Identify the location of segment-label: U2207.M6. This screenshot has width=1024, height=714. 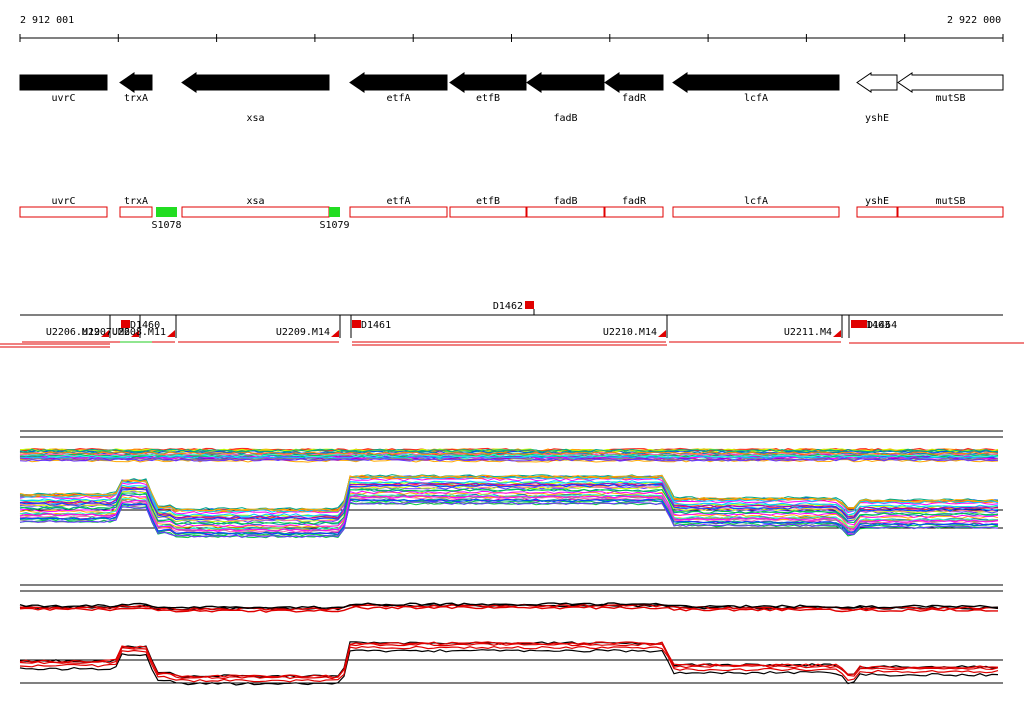
(106, 332).